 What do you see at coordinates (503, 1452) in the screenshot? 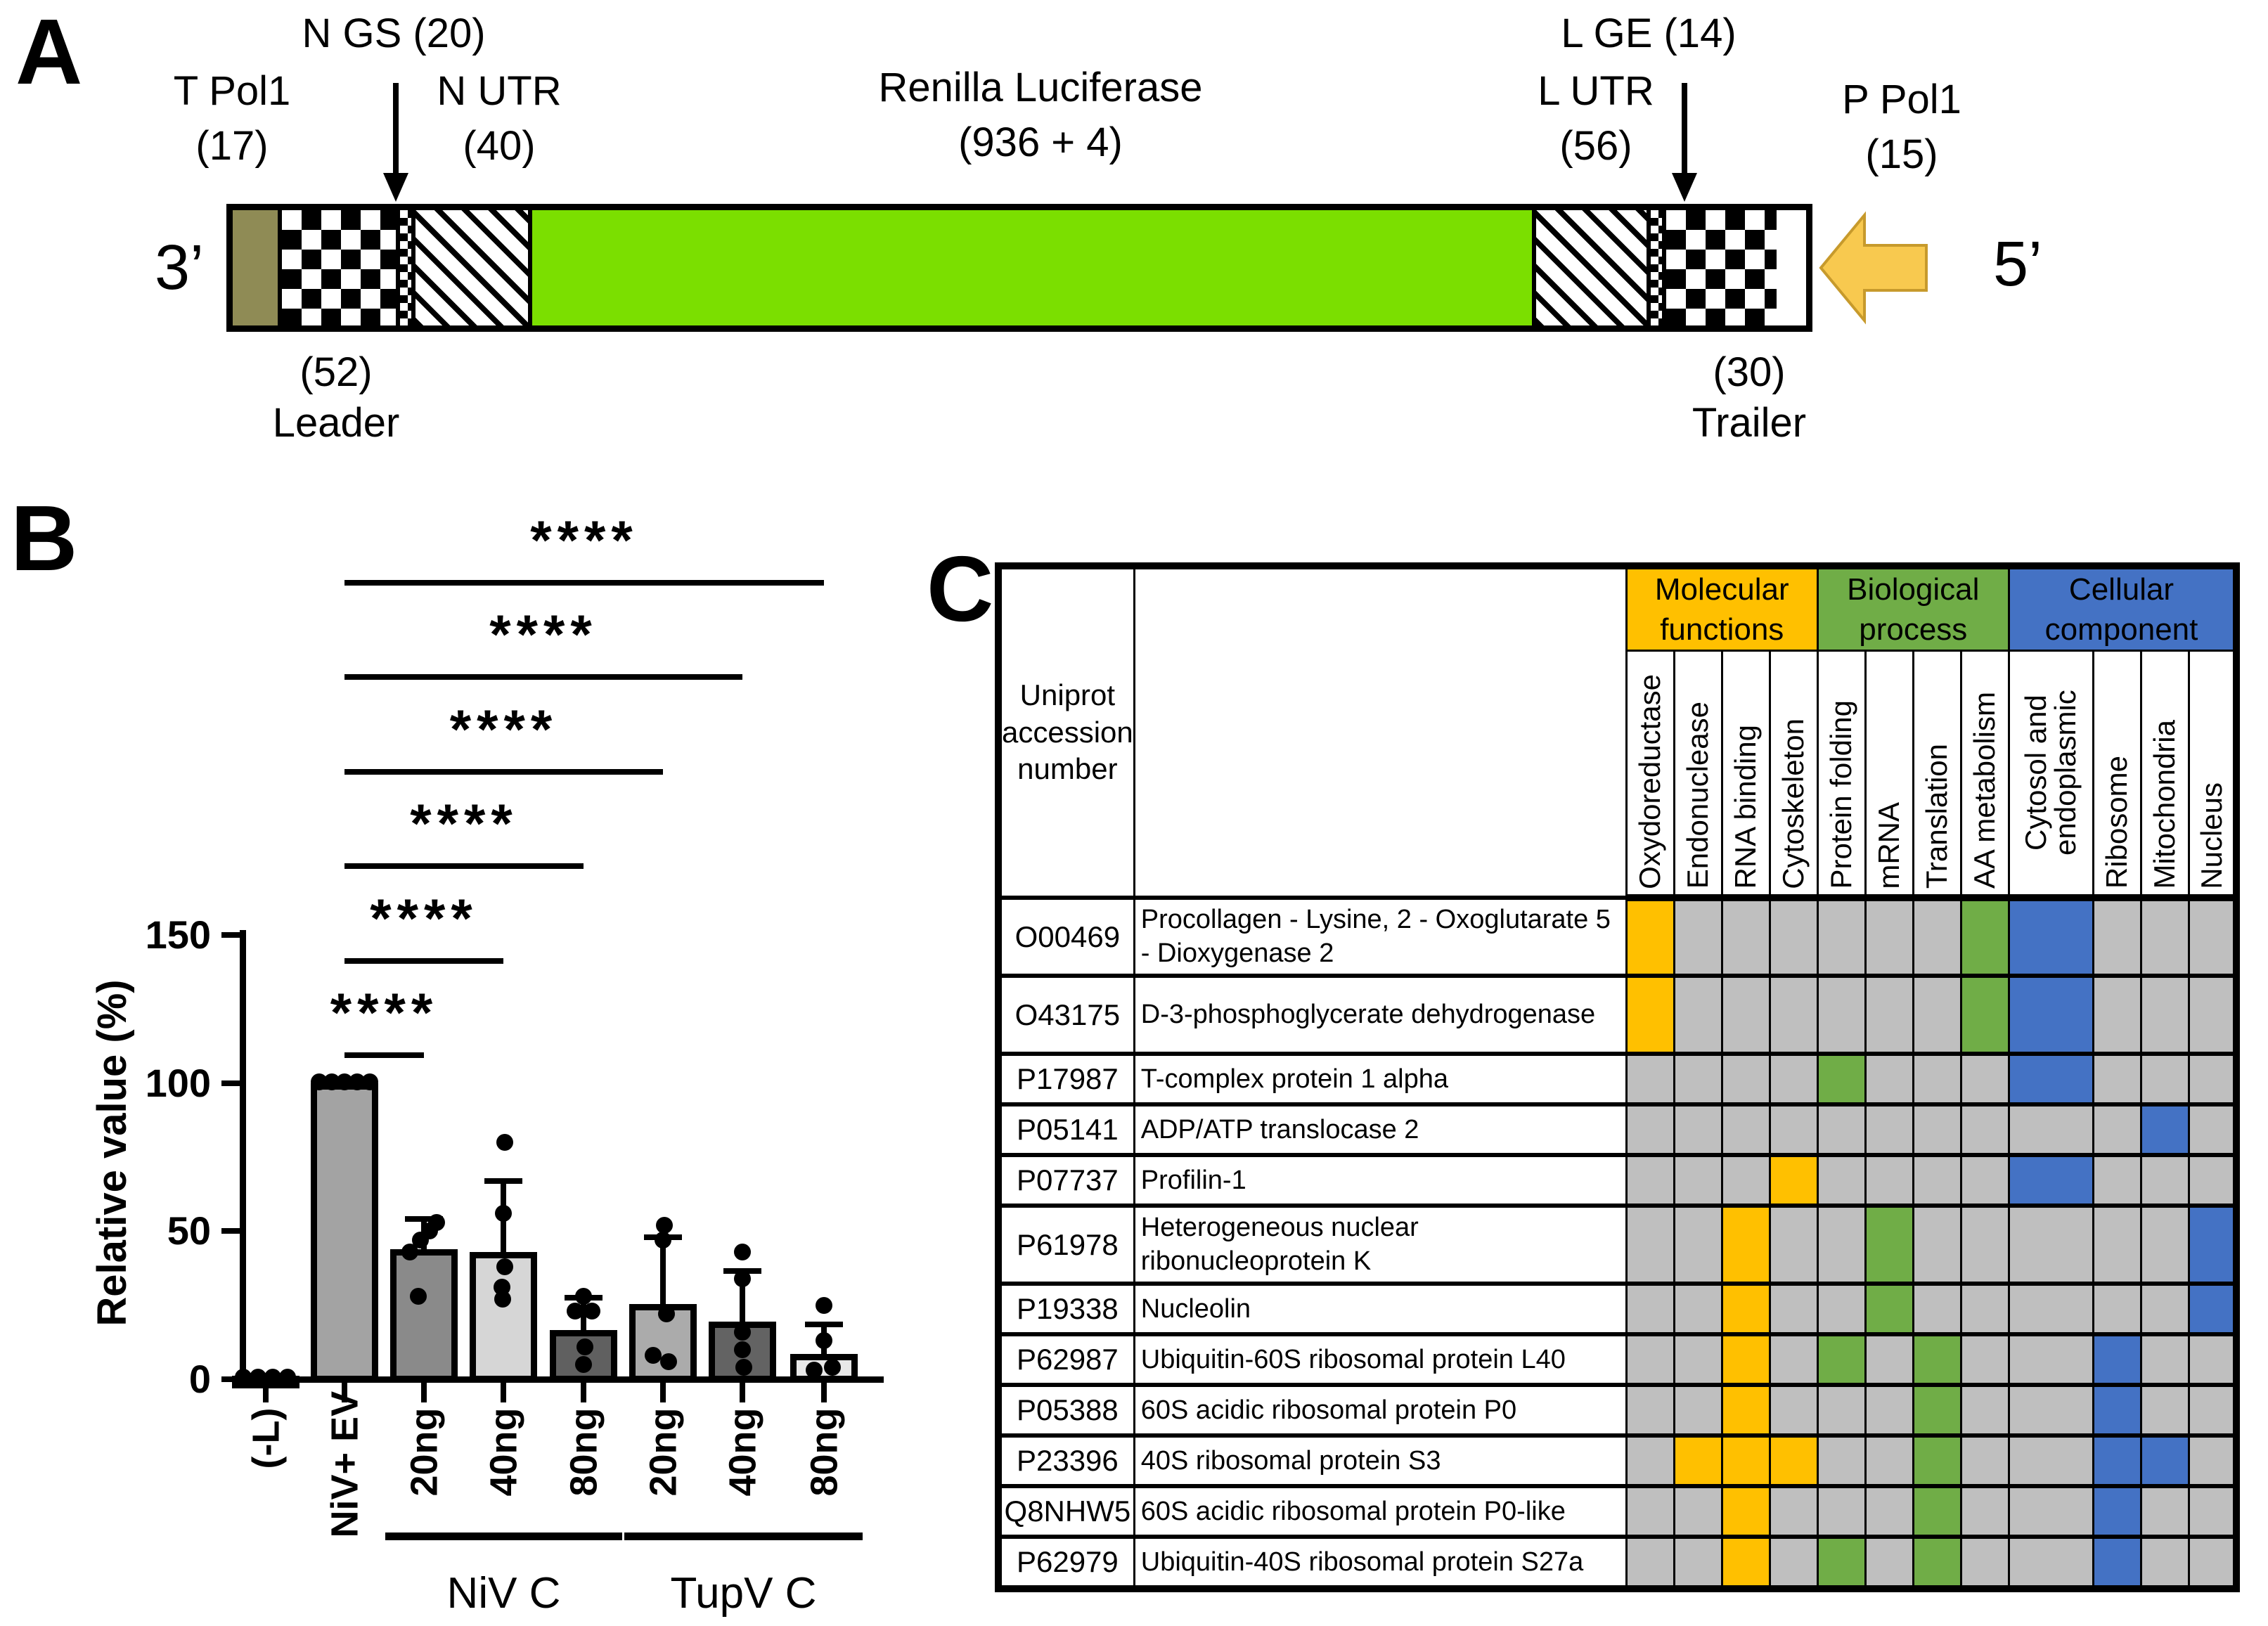
I see `x-tick-label: 40ng` at bounding box center [503, 1452].